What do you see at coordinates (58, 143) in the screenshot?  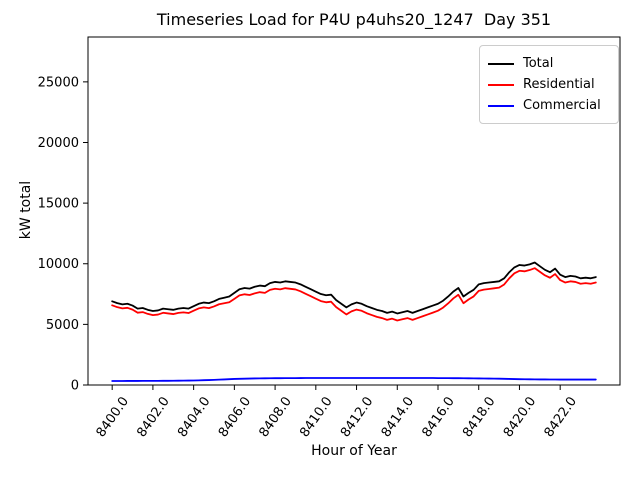 I see `y-tick-label: 20000` at bounding box center [58, 143].